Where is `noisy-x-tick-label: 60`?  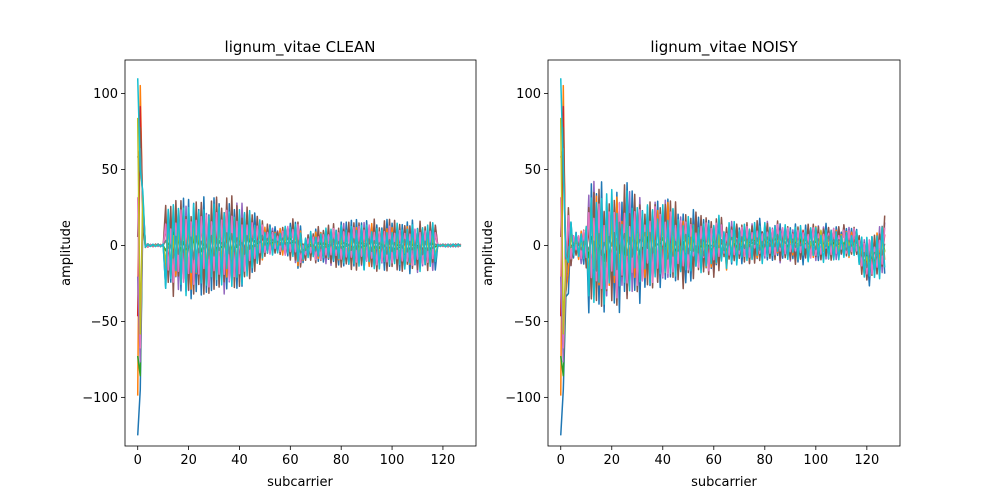
noisy-x-tick-label: 60 is located at coordinates (714, 460).